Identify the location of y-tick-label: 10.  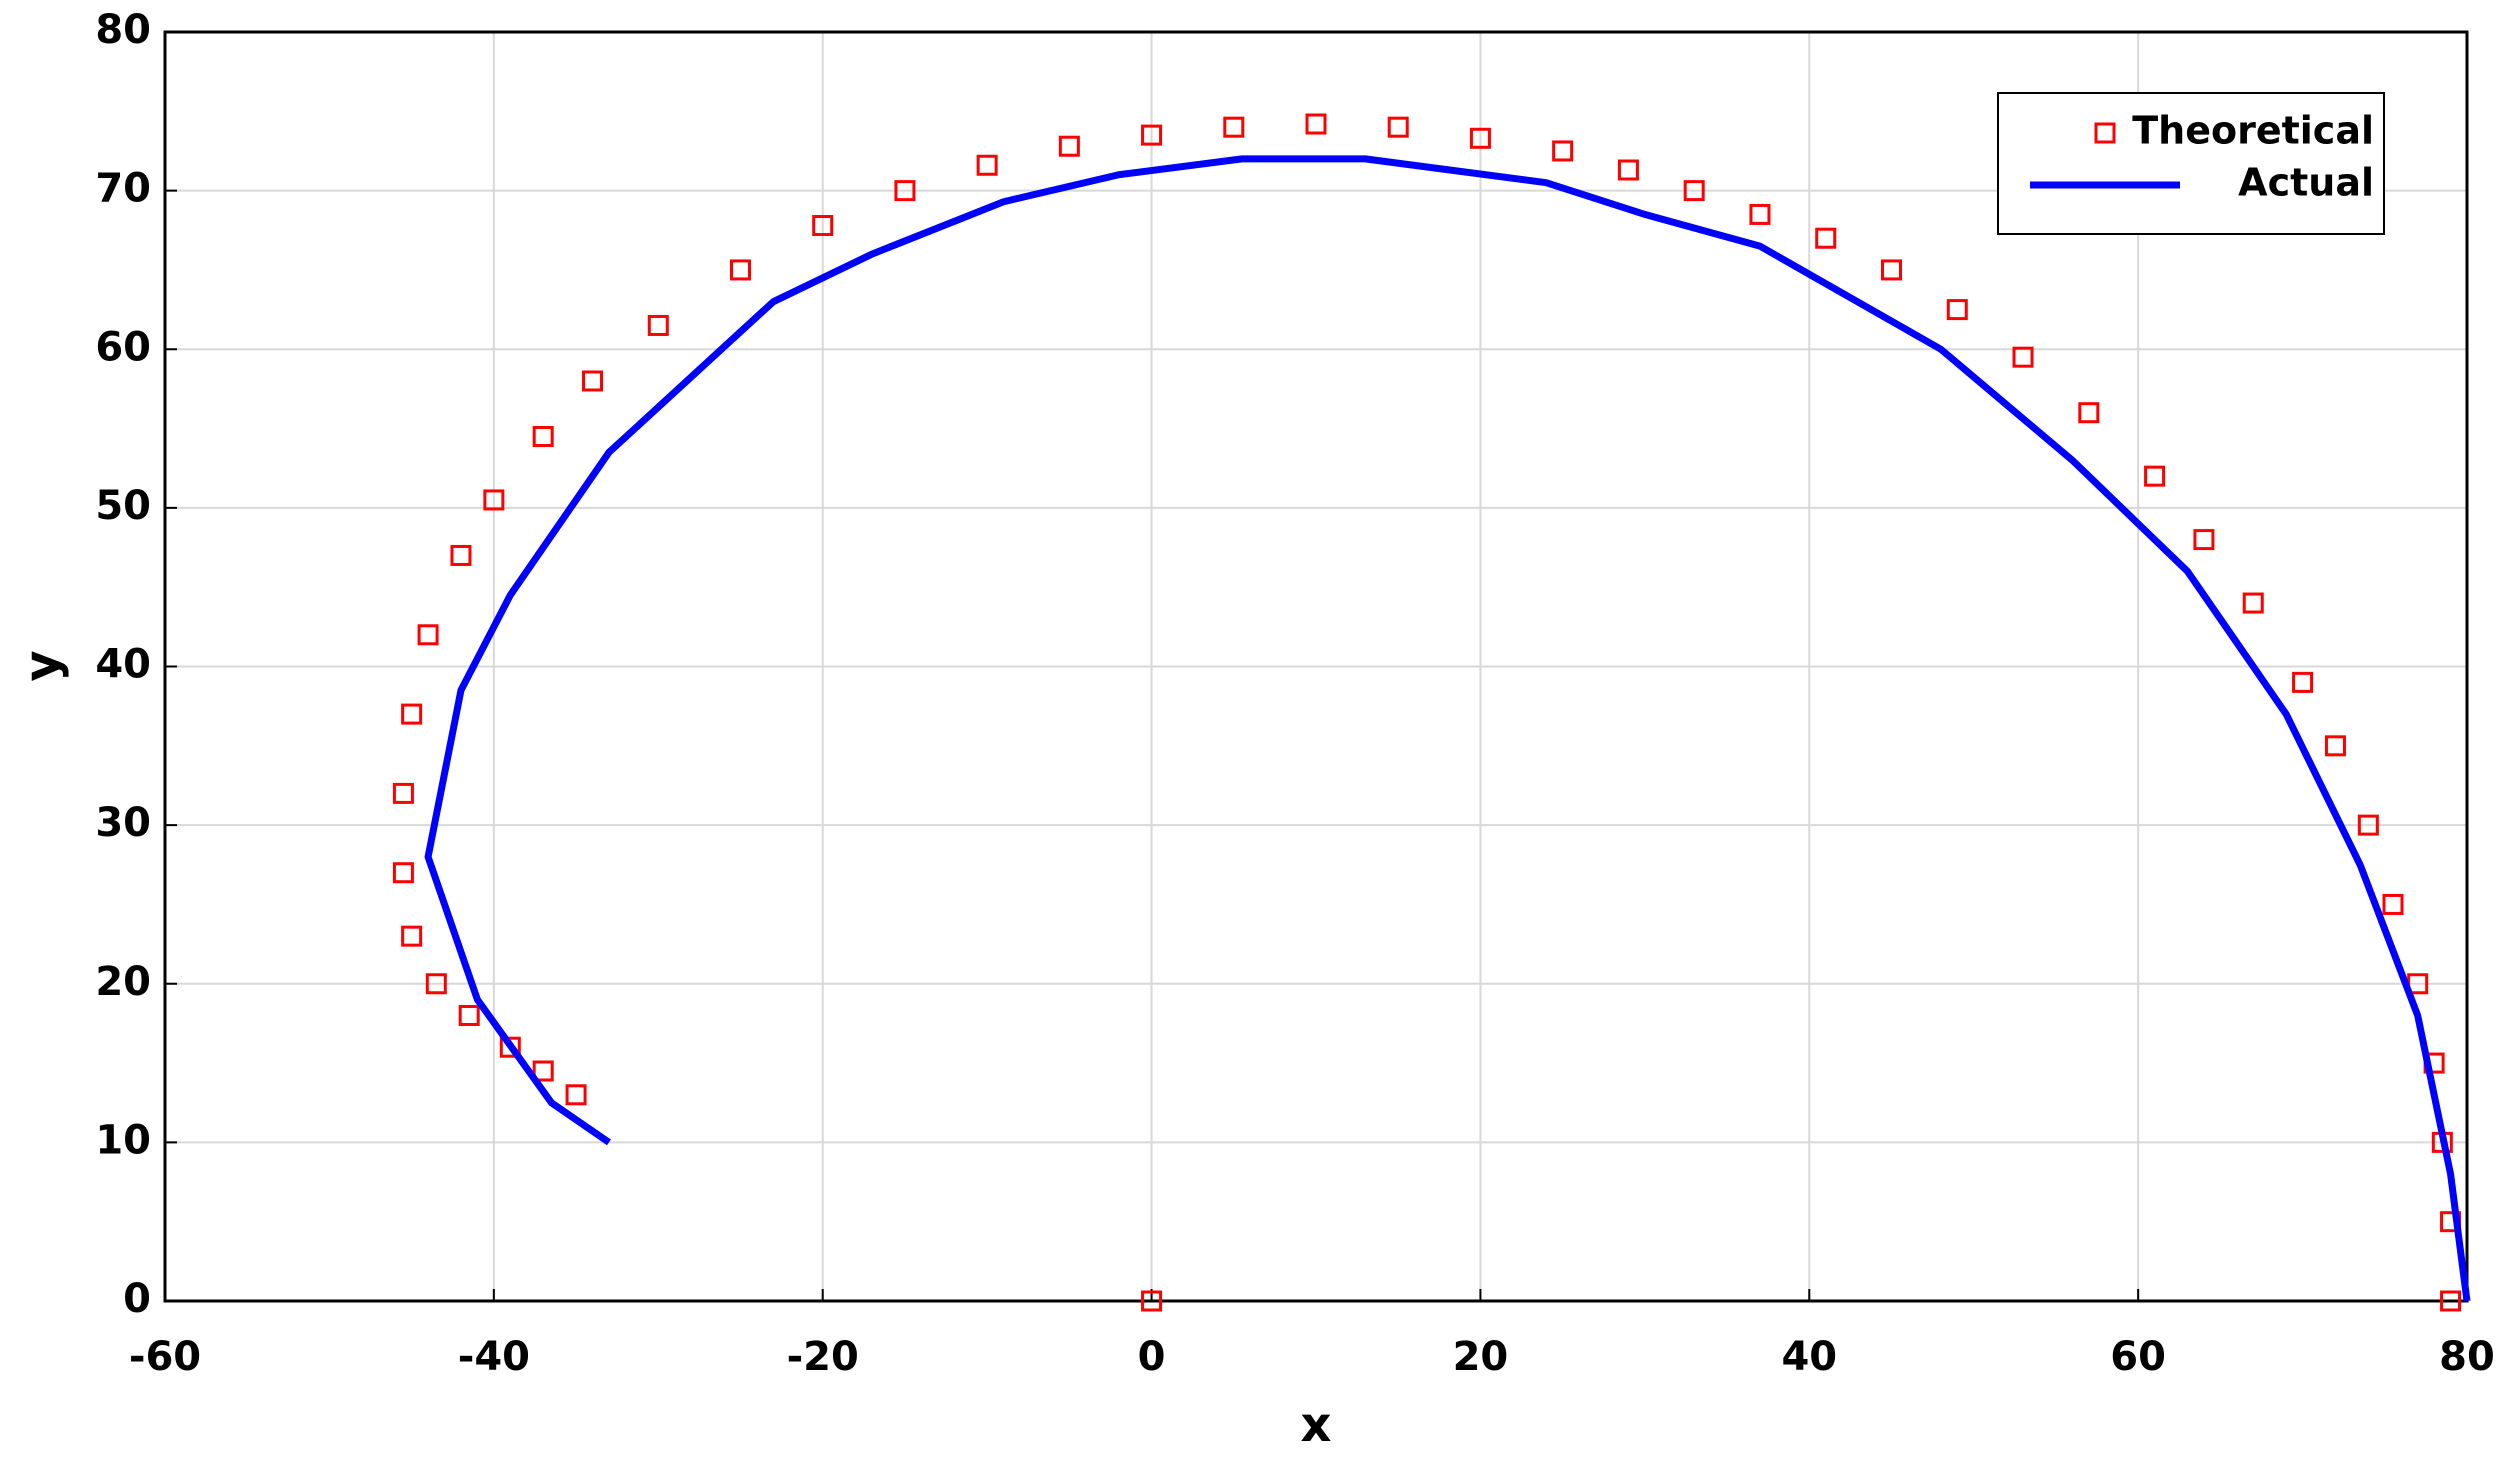
(123, 1140).